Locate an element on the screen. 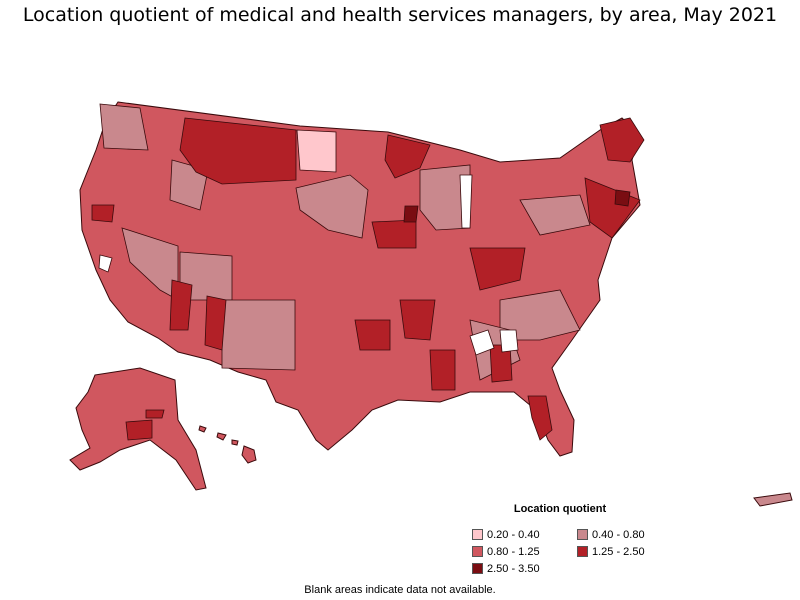 This screenshot has height=600, width=800. legend-label: 2.50 - 3.50 is located at coordinates (513, 568).